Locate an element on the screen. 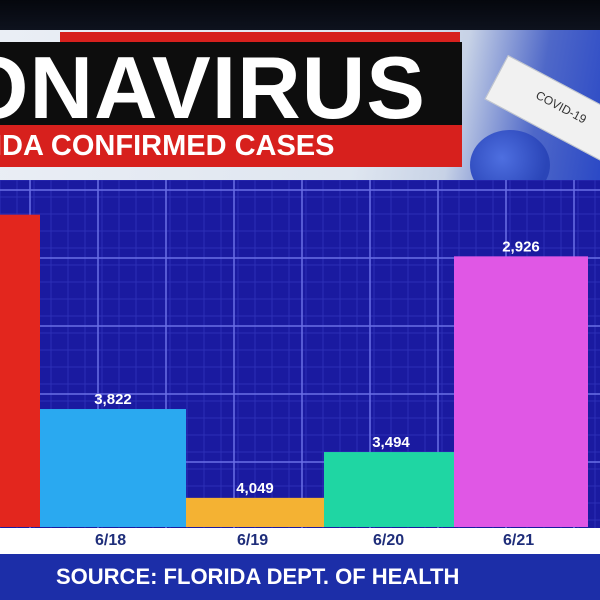  x-tick-6/20: 6/20 is located at coordinates (389, 540).